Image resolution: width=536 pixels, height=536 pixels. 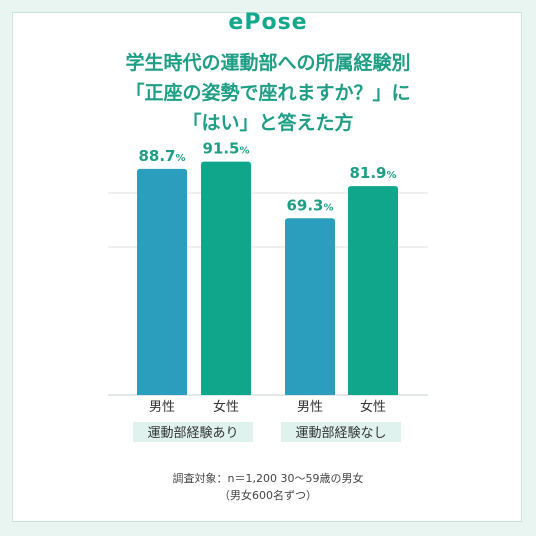 I want to click on brand-logo: ePose, so click(x=268, y=22).